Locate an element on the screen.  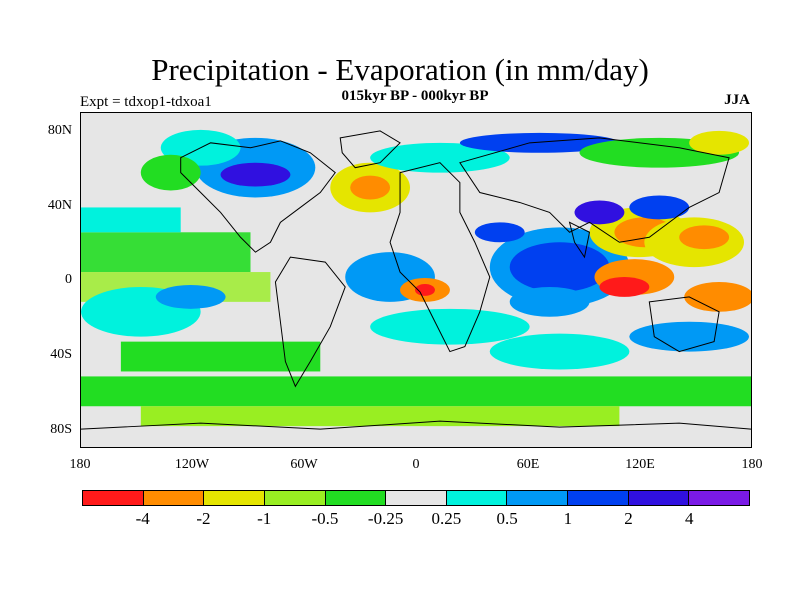
lon-label-120e: 120E is located at coordinates (640, 464).